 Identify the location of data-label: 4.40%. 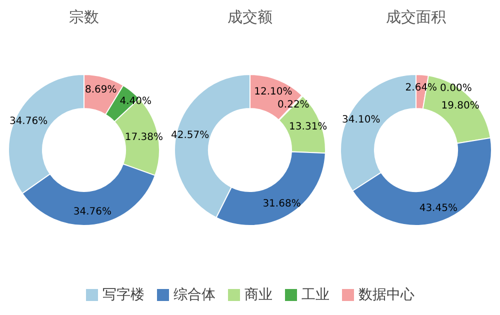
(136, 102).